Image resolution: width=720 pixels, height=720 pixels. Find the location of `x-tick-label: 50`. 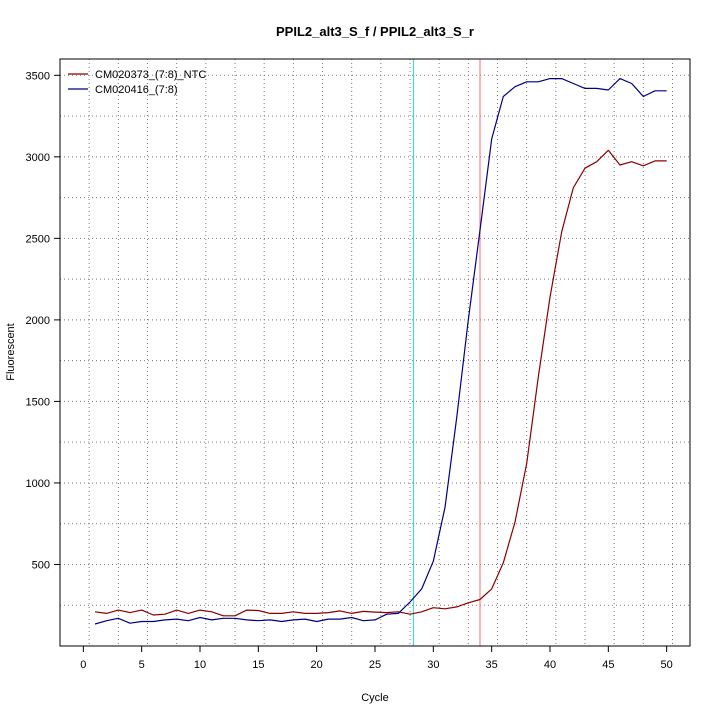

x-tick-label: 50 is located at coordinates (667, 665).